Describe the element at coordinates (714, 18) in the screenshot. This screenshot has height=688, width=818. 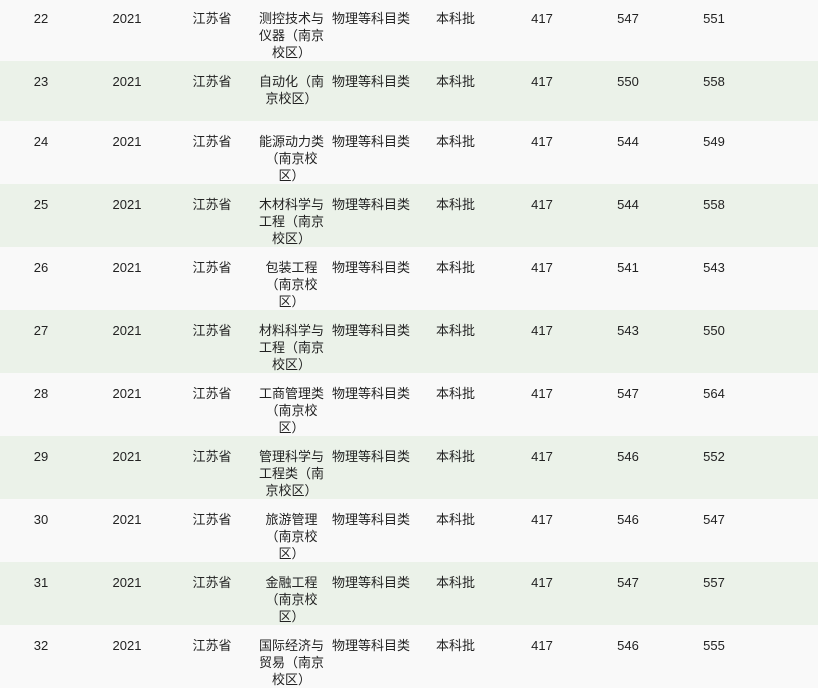
I see `max-score-cell: 551` at that location.